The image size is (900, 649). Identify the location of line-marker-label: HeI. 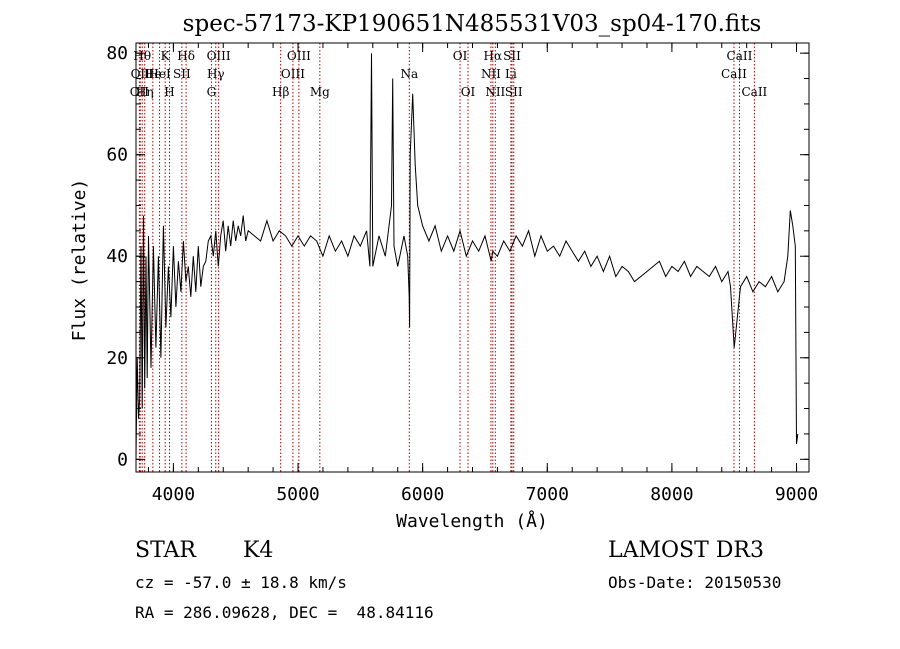
(159, 74).